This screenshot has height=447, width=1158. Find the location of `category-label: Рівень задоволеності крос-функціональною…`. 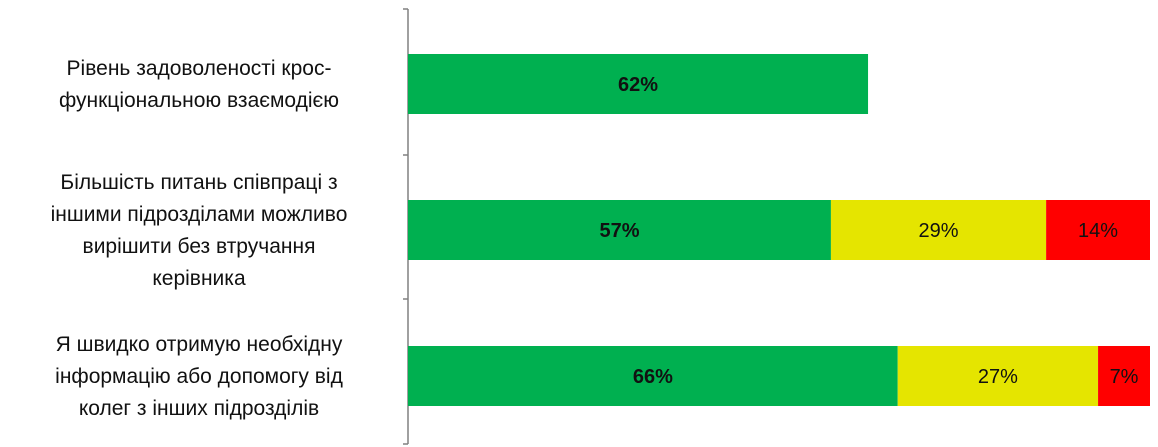

category-label: Рівень задоволеності крос-функціональною… is located at coordinates (199, 84).